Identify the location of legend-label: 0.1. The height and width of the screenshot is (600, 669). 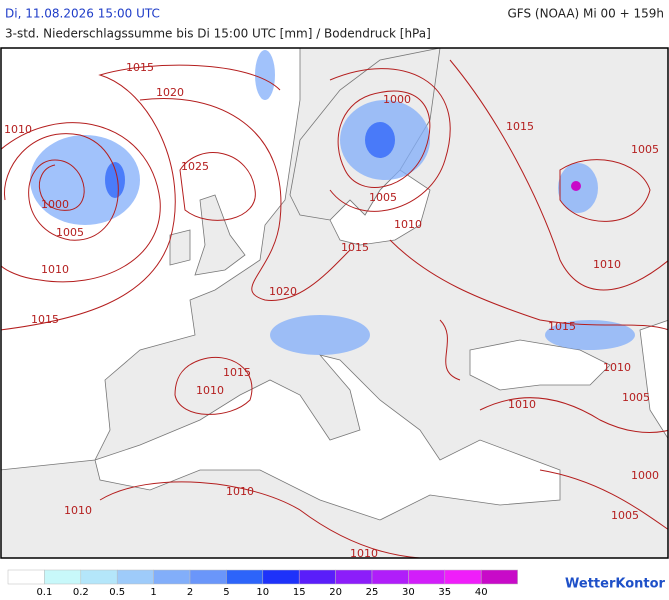
(44, 592).